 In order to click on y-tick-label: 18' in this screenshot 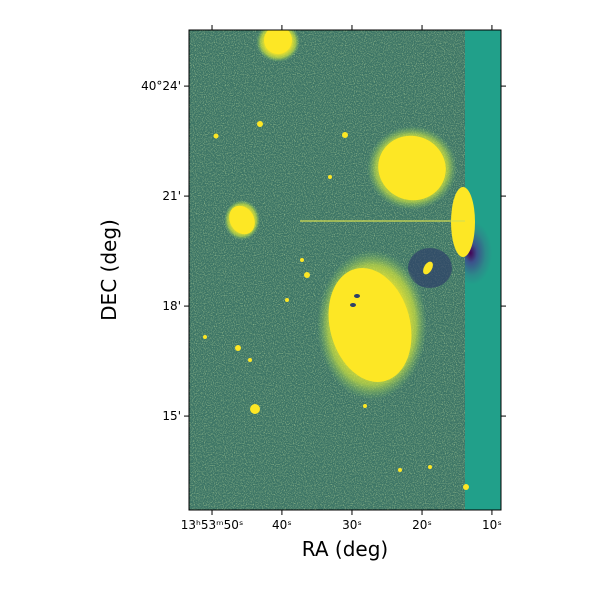, I will do `click(171, 306)`.